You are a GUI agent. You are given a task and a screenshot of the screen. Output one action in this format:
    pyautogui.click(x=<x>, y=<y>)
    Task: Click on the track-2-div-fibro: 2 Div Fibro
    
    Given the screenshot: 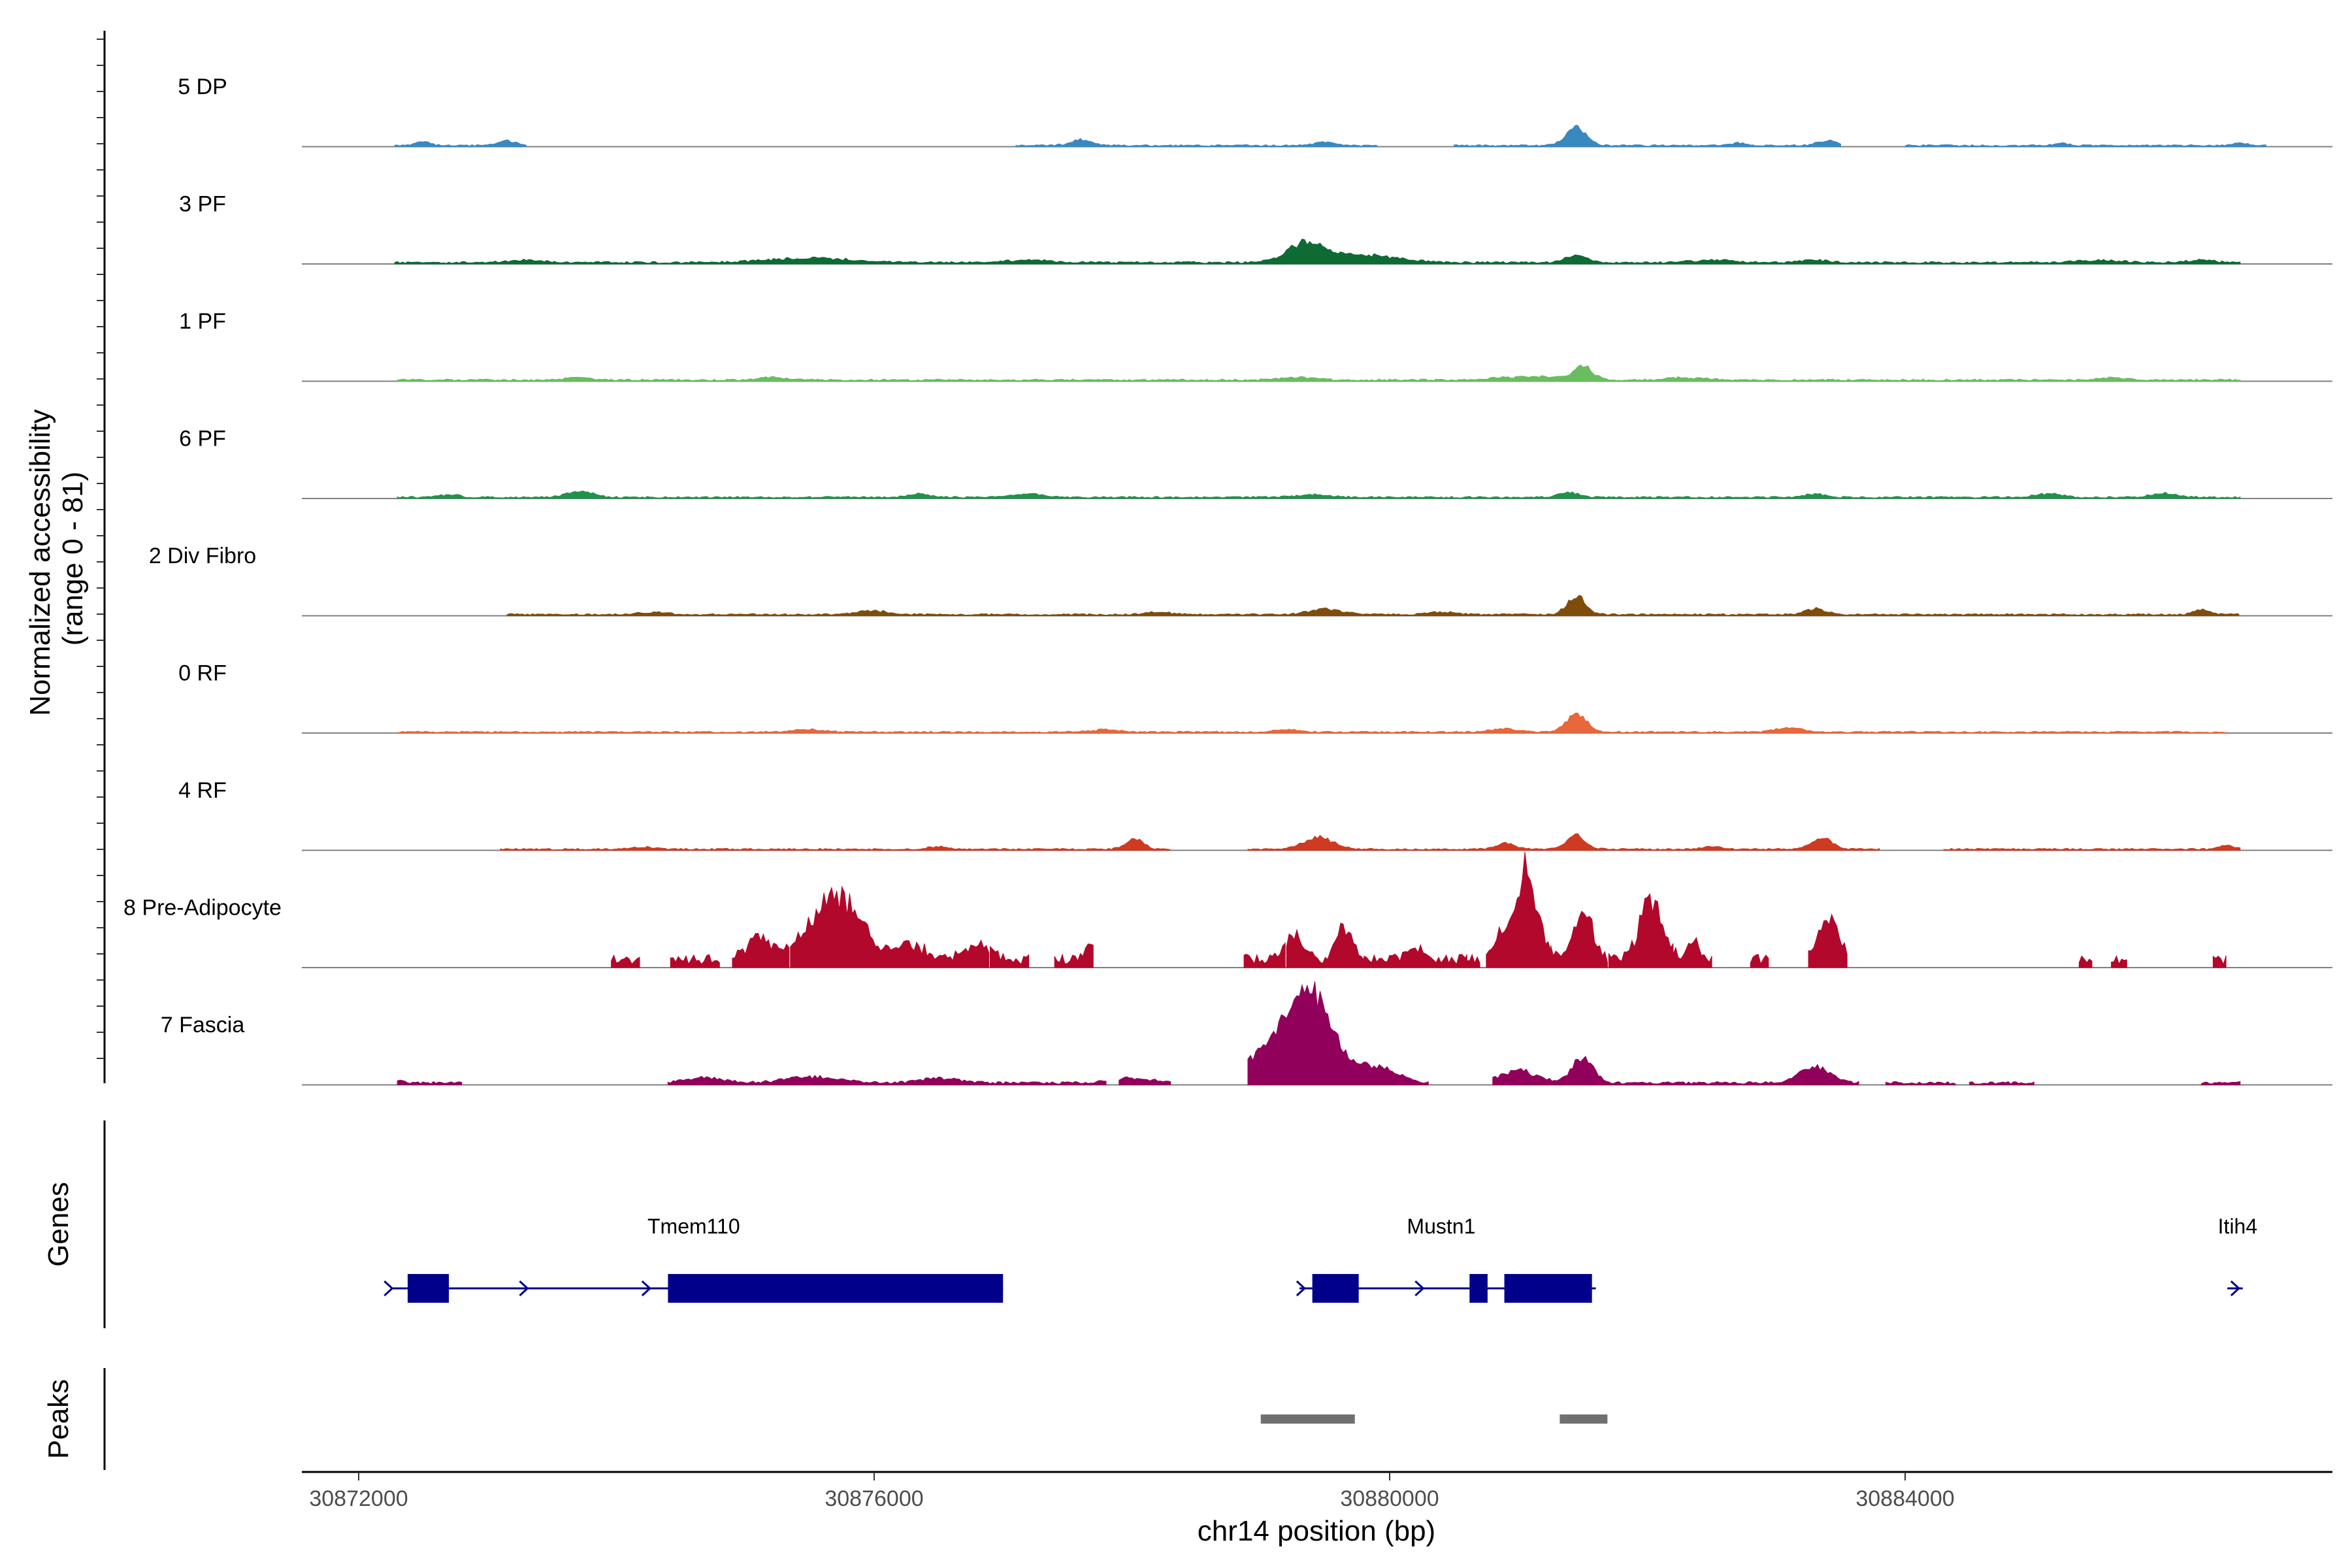 What is the action you would take?
    pyautogui.click(x=1240, y=580)
    